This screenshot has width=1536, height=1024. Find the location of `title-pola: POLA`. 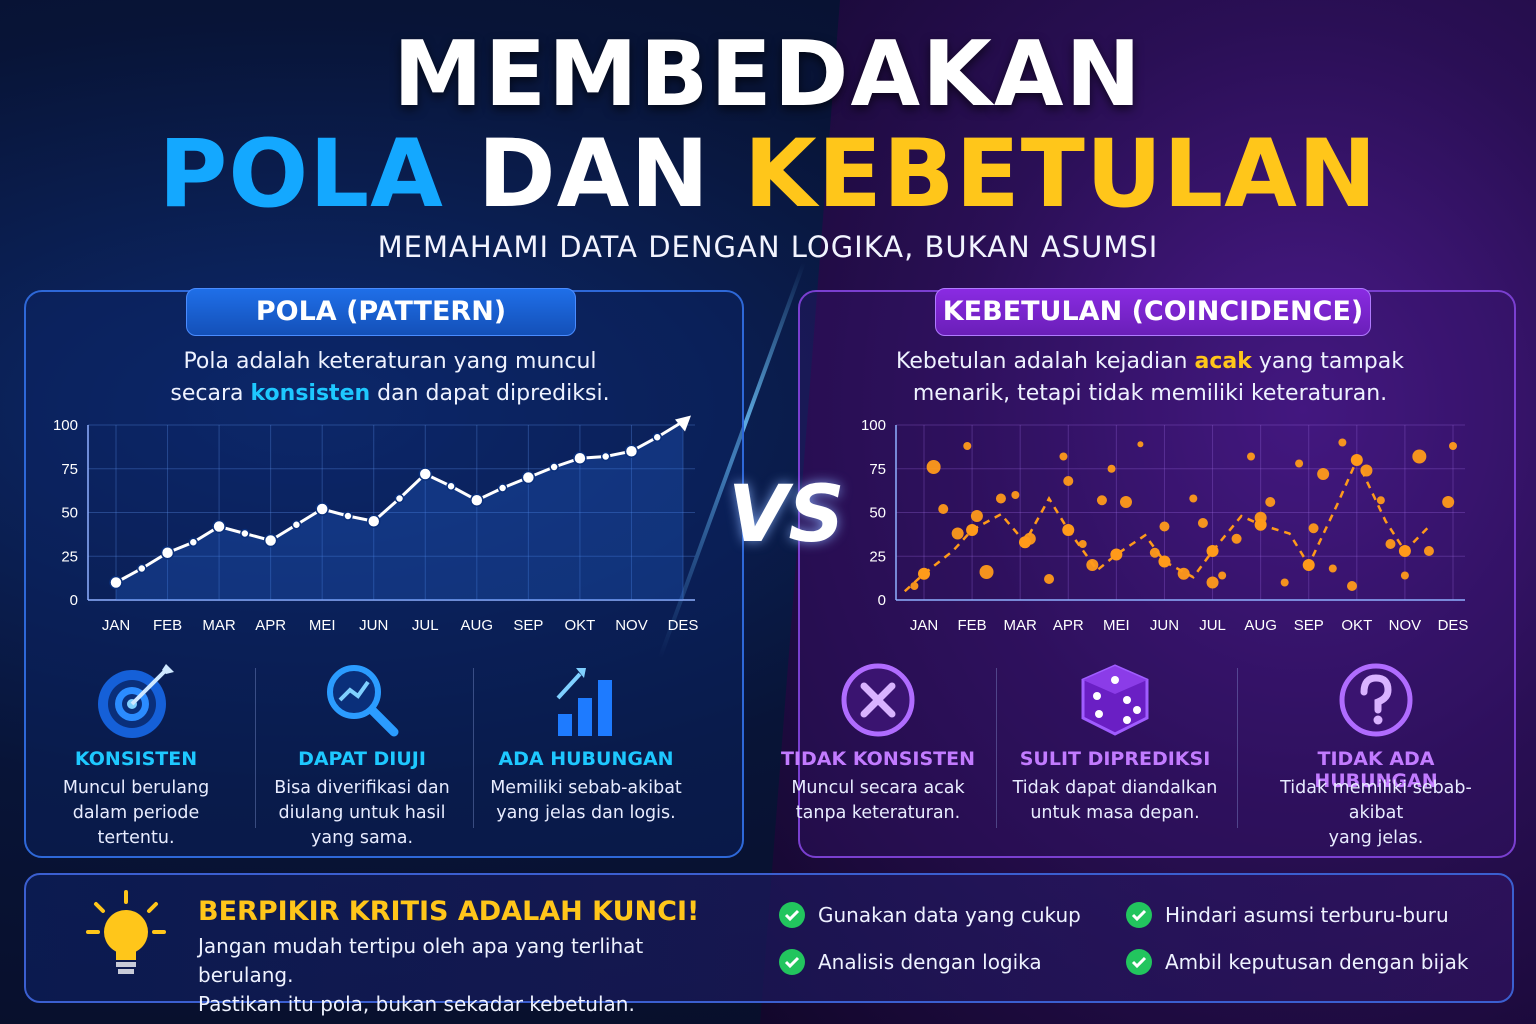

title-pola: POLA is located at coordinates (301, 174).